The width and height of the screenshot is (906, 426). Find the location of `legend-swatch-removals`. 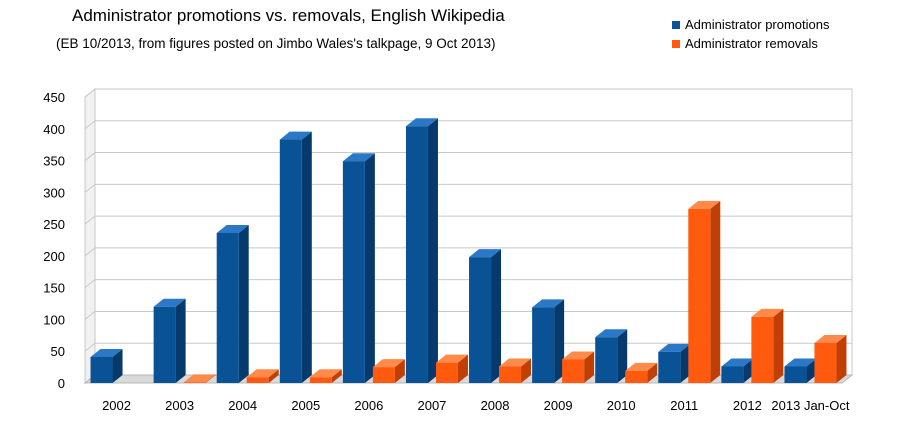

legend-swatch-removals is located at coordinates (676, 43).